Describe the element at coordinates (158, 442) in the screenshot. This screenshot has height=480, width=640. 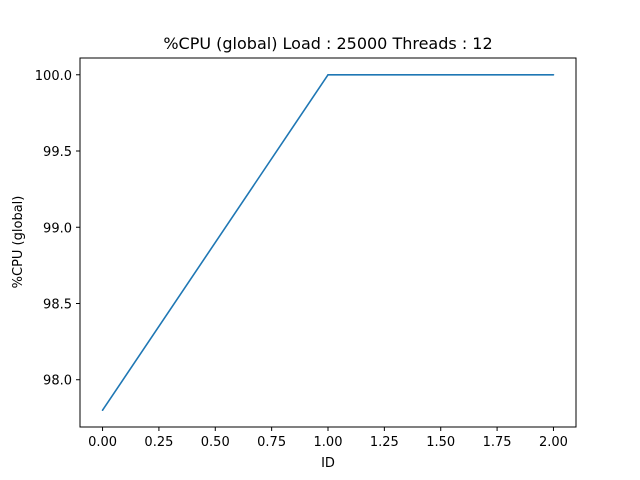
I see `x-tick-label: 0.25` at that location.